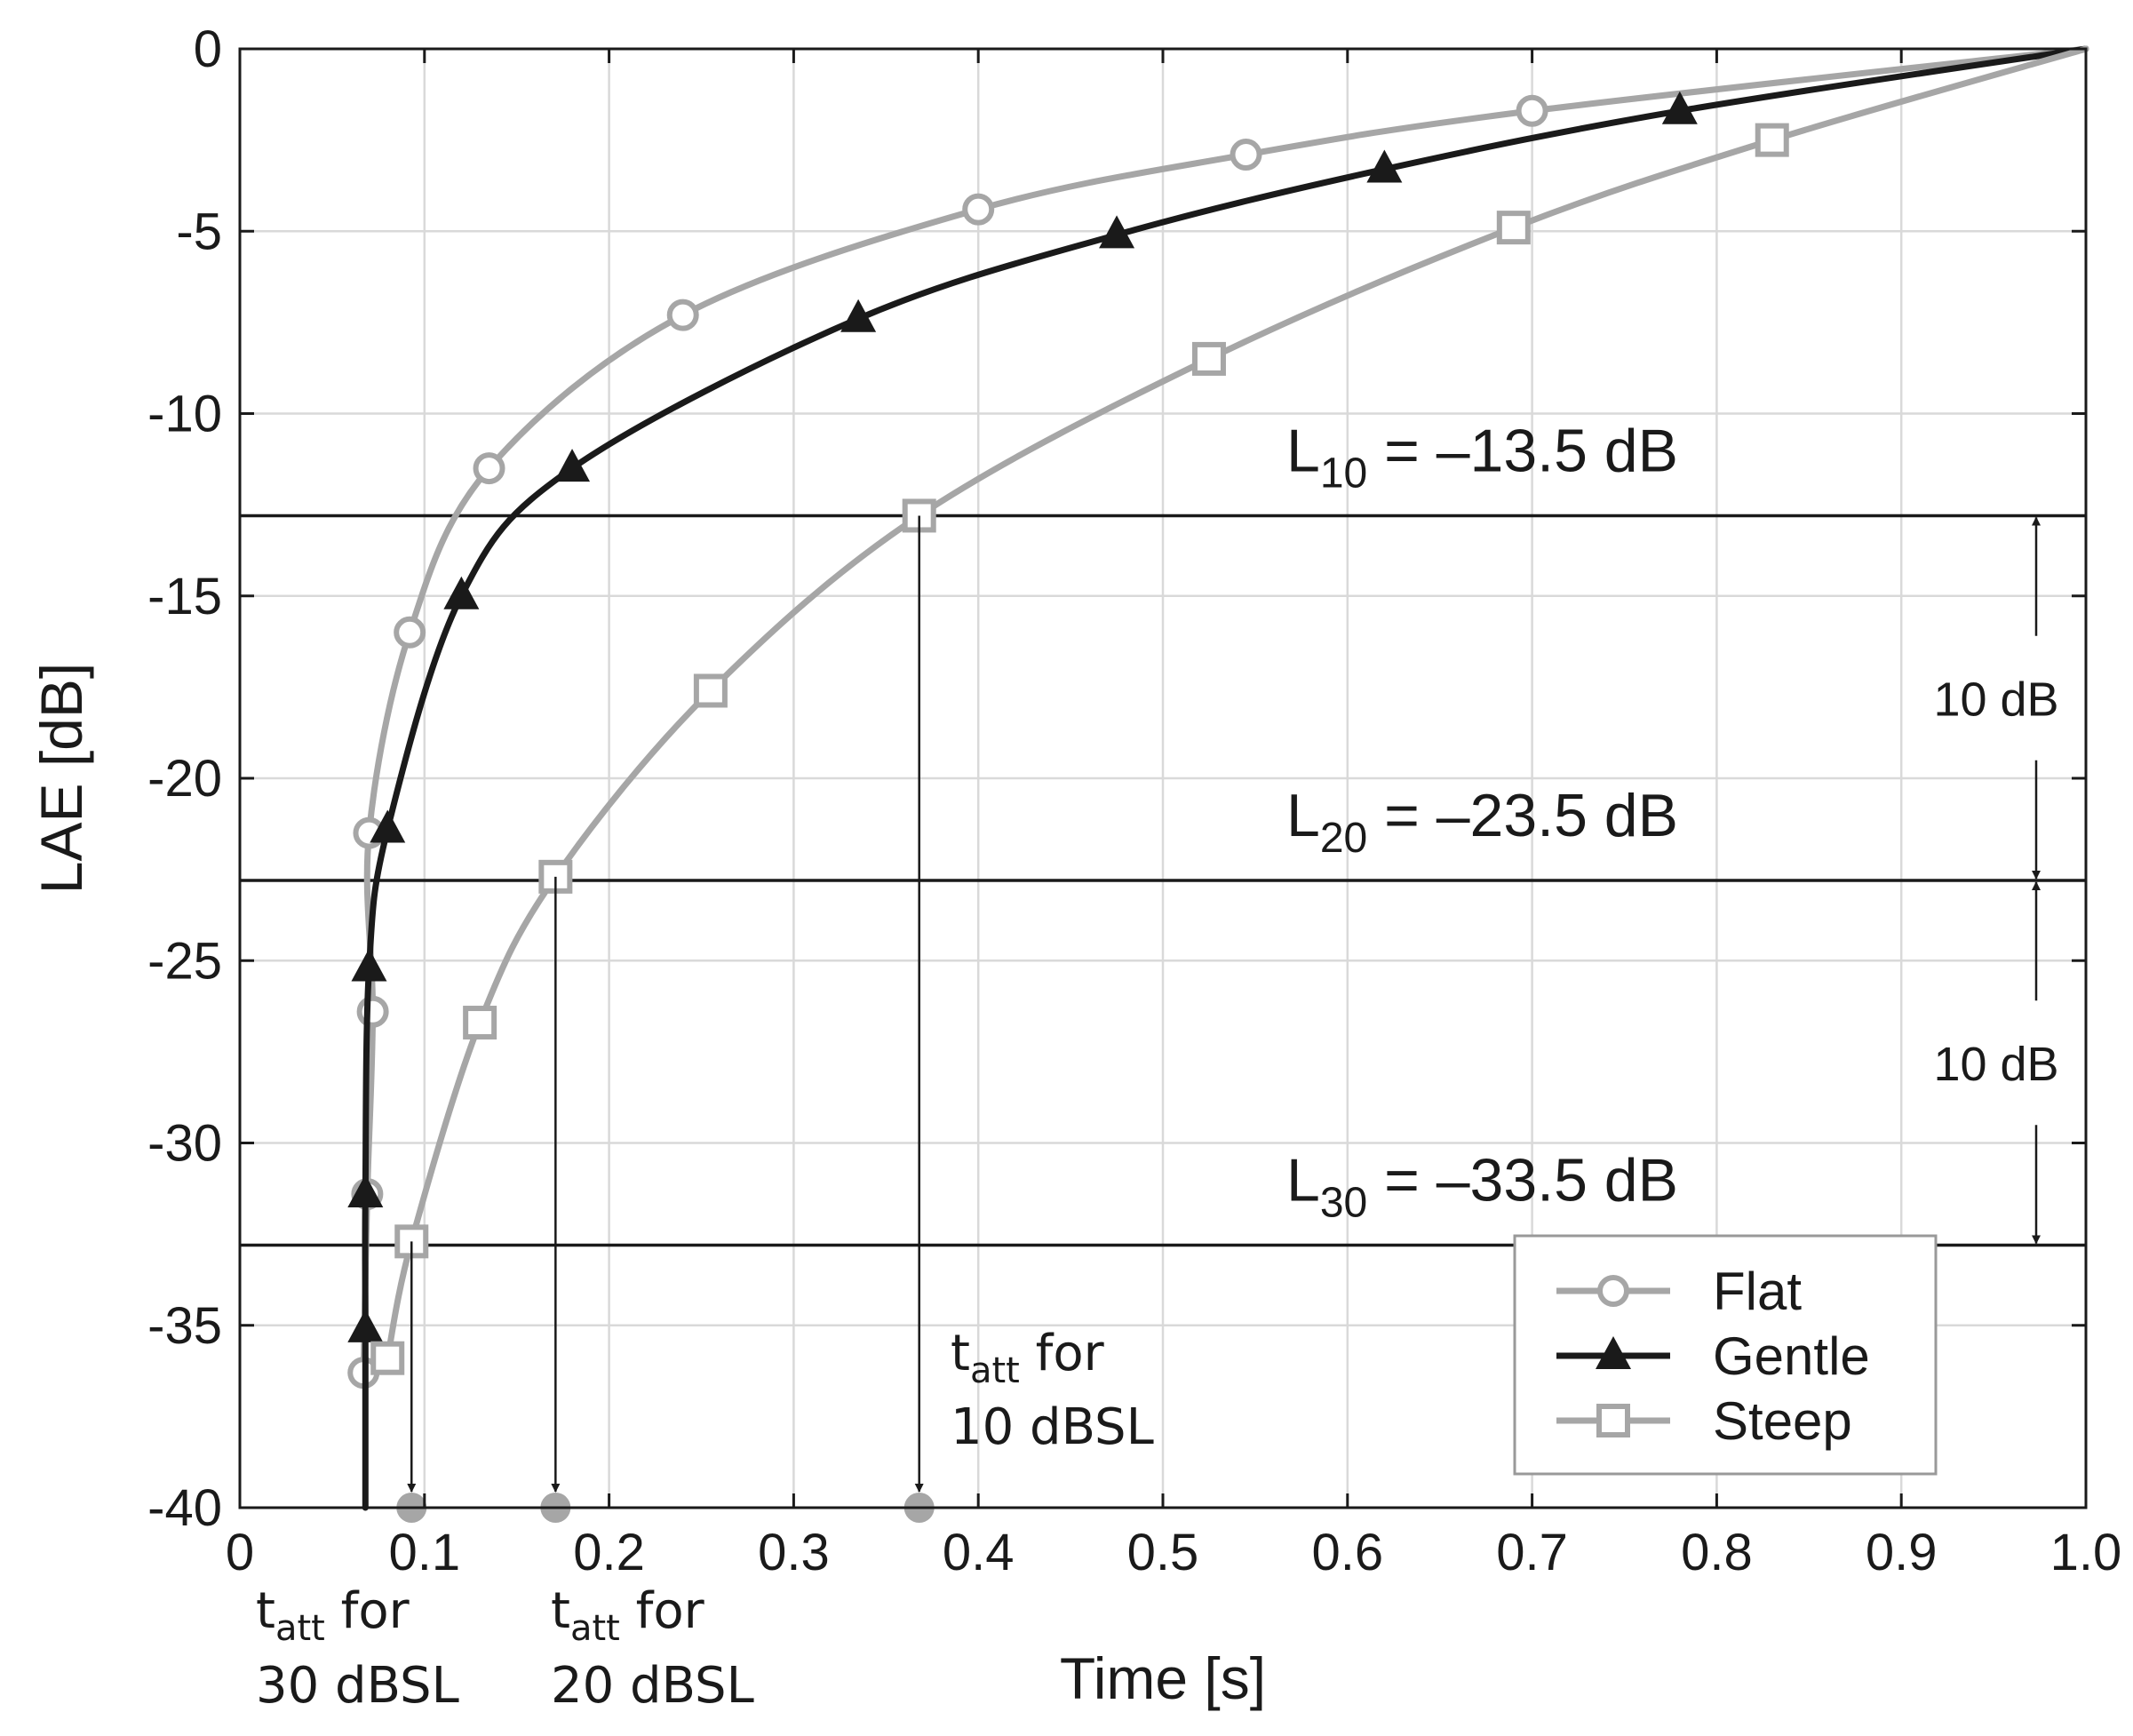 This screenshot has width=2133, height=1736. Describe the element at coordinates (1482, 457) in the screenshot. I see `reference-label: L10 = –13.5 dB` at that location.